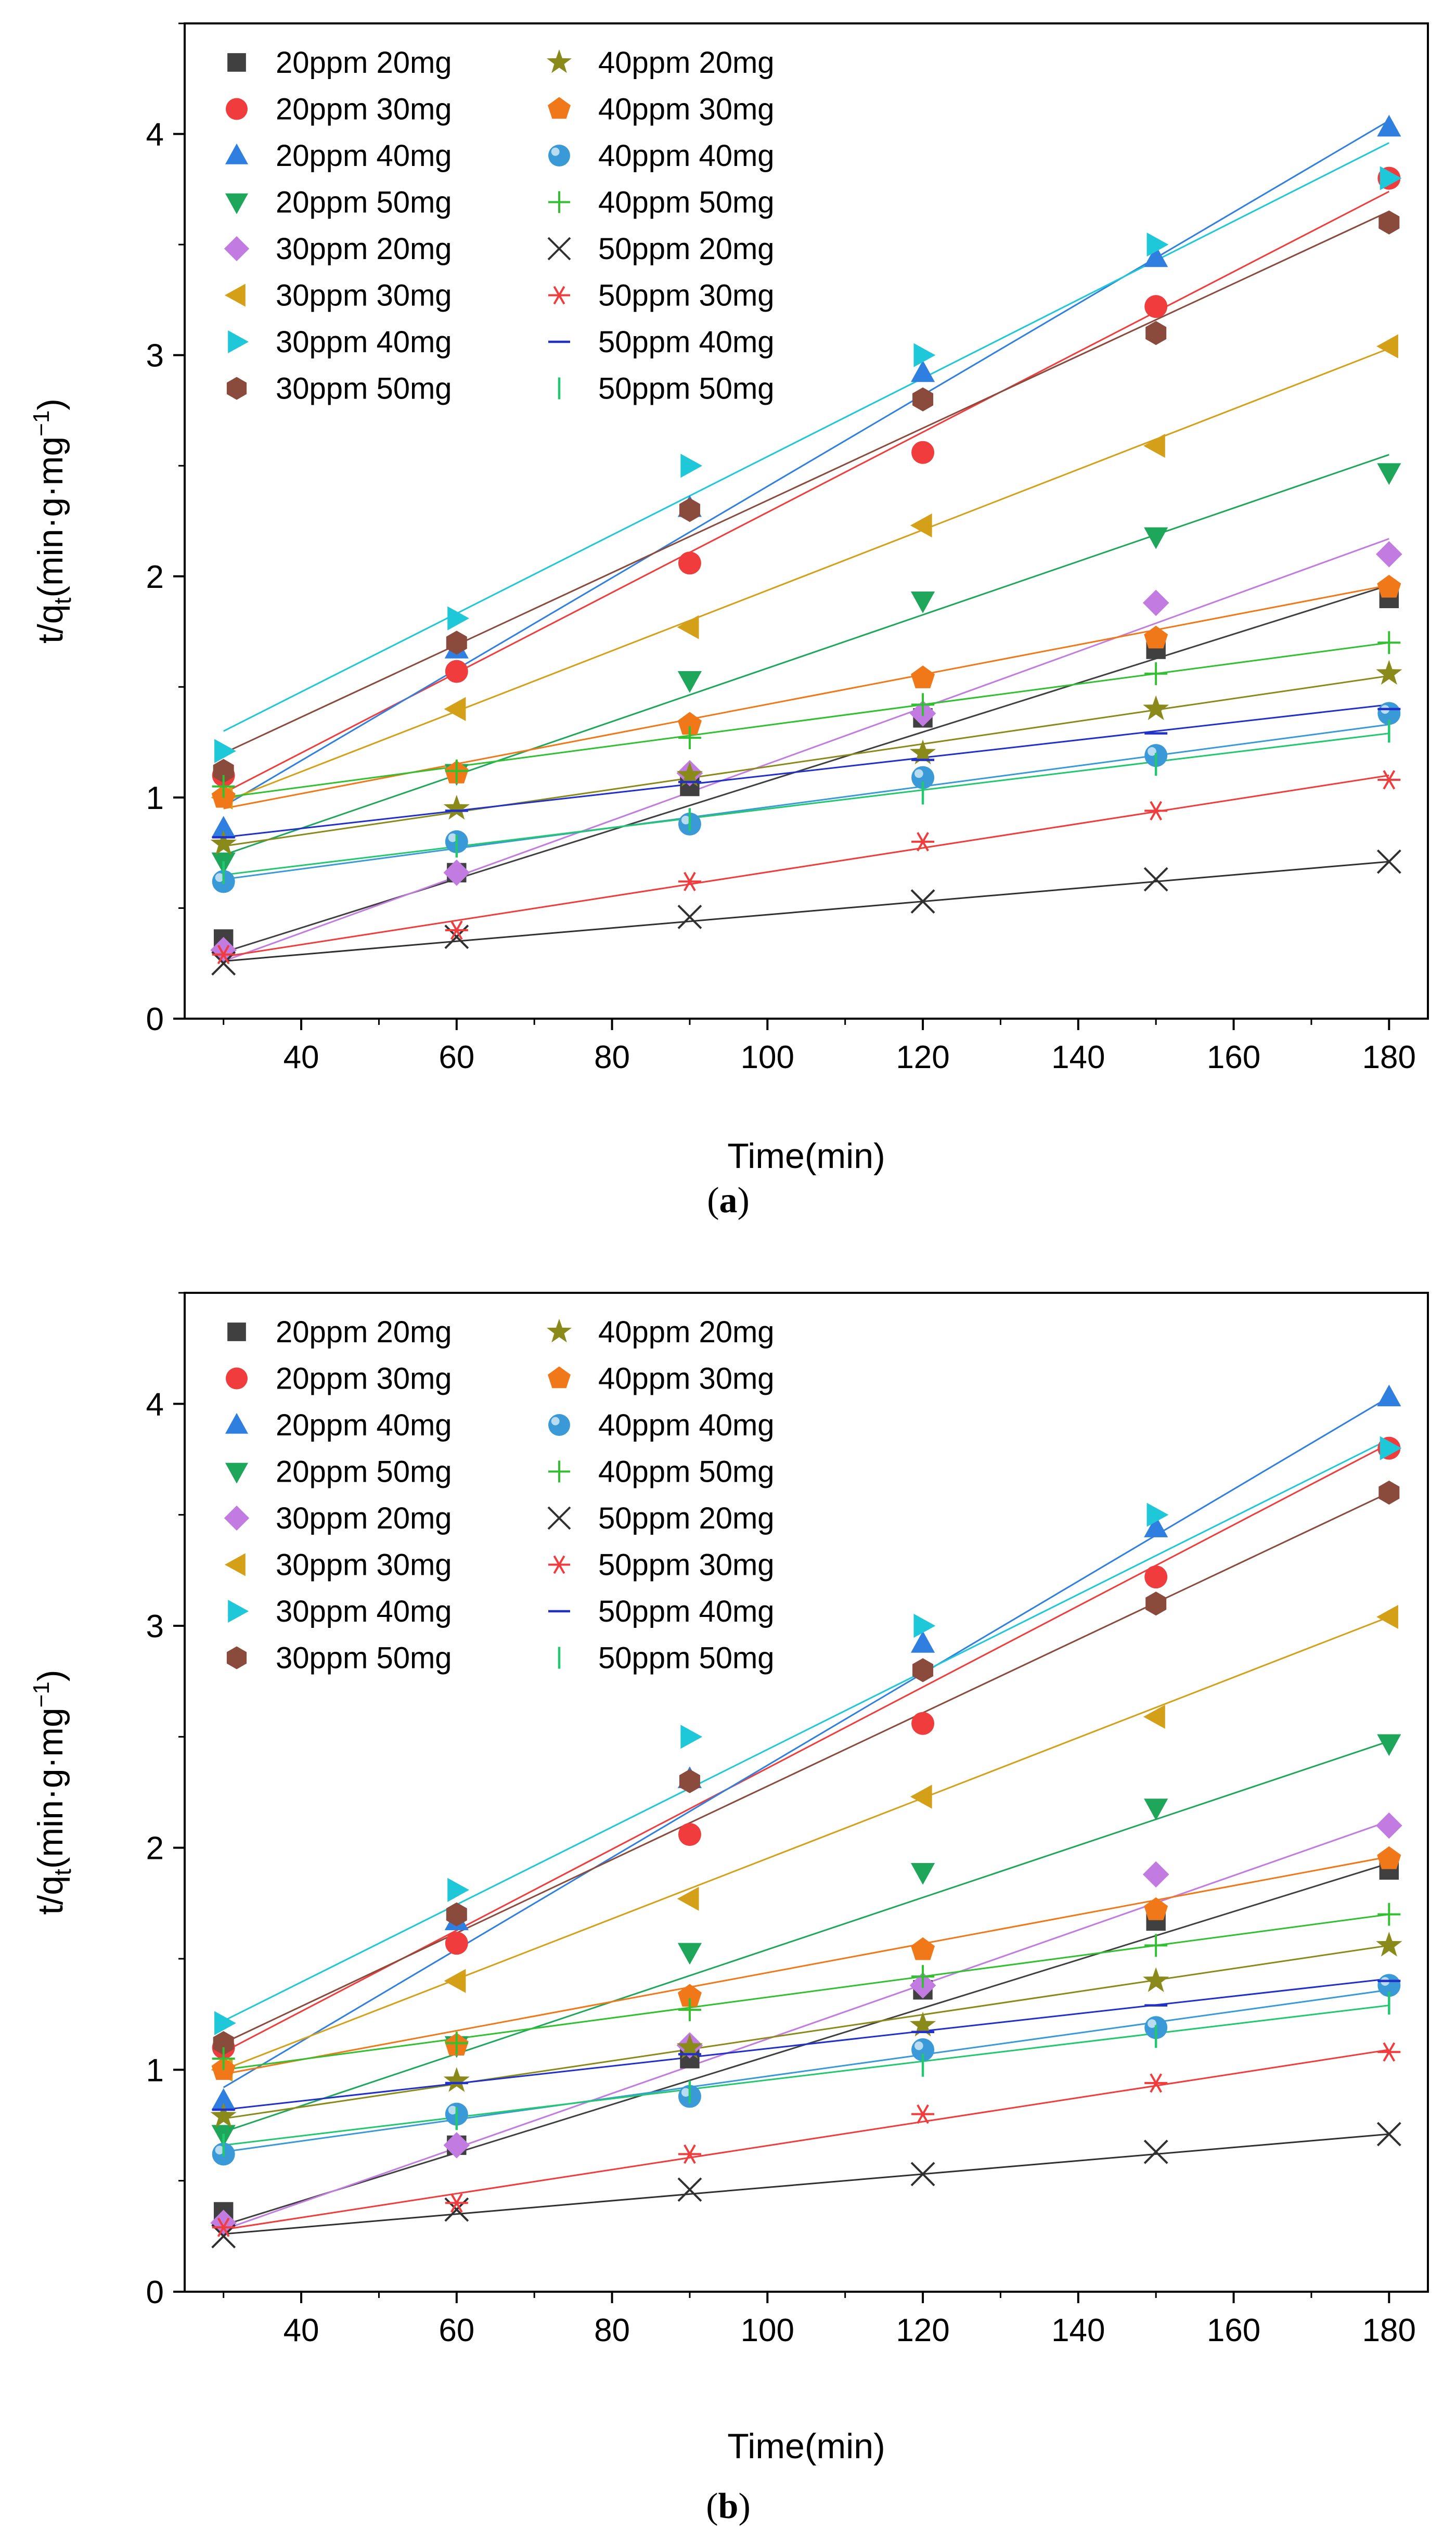  I want to click on legend-label: 20ppm 30mg, so click(364, 1379).